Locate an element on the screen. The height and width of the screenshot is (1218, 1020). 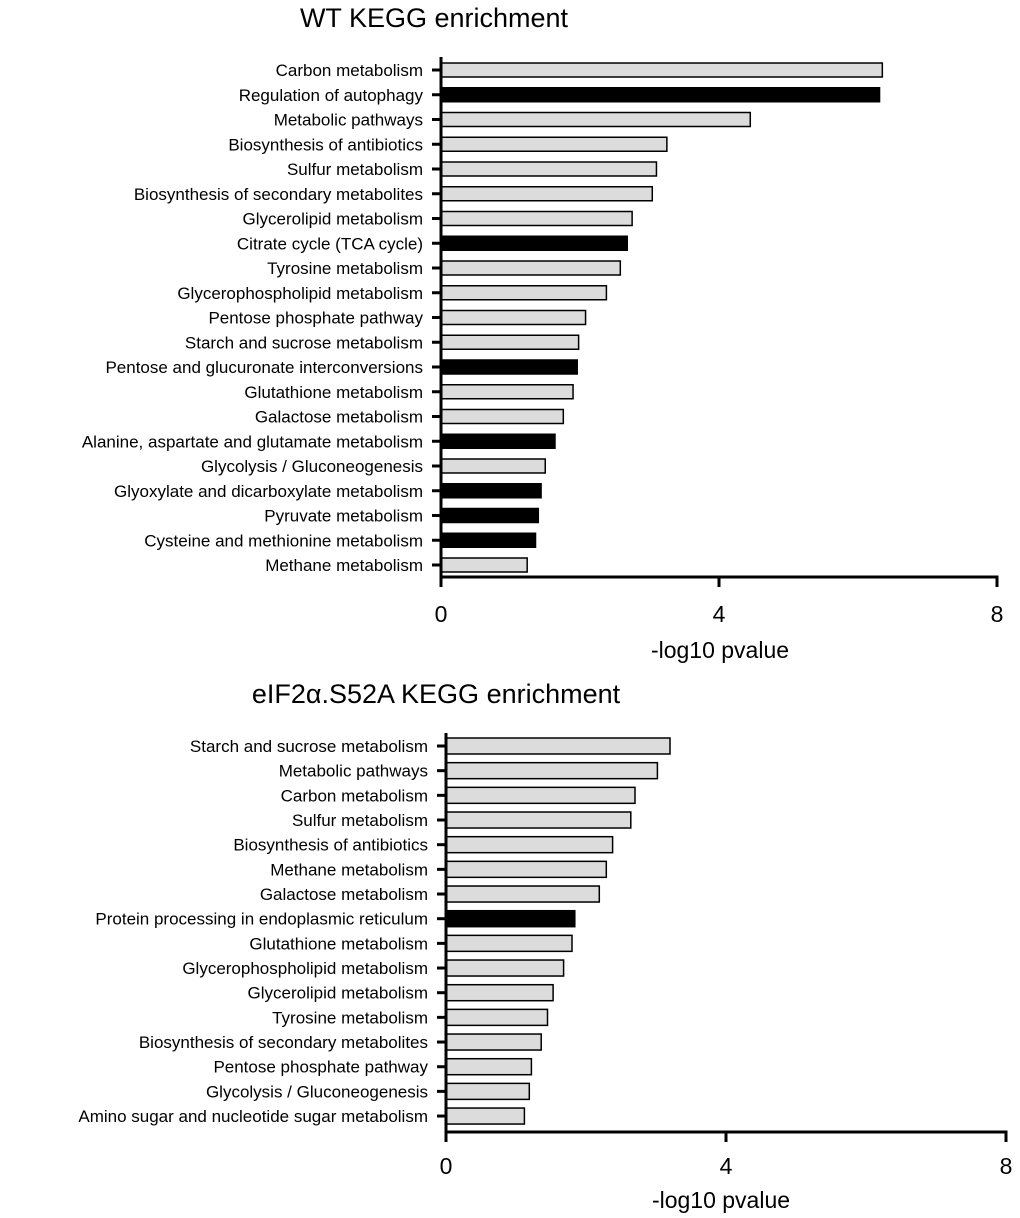
category-label: Glyoxylate and dicarboxylate metabolism is located at coordinates (268, 491).